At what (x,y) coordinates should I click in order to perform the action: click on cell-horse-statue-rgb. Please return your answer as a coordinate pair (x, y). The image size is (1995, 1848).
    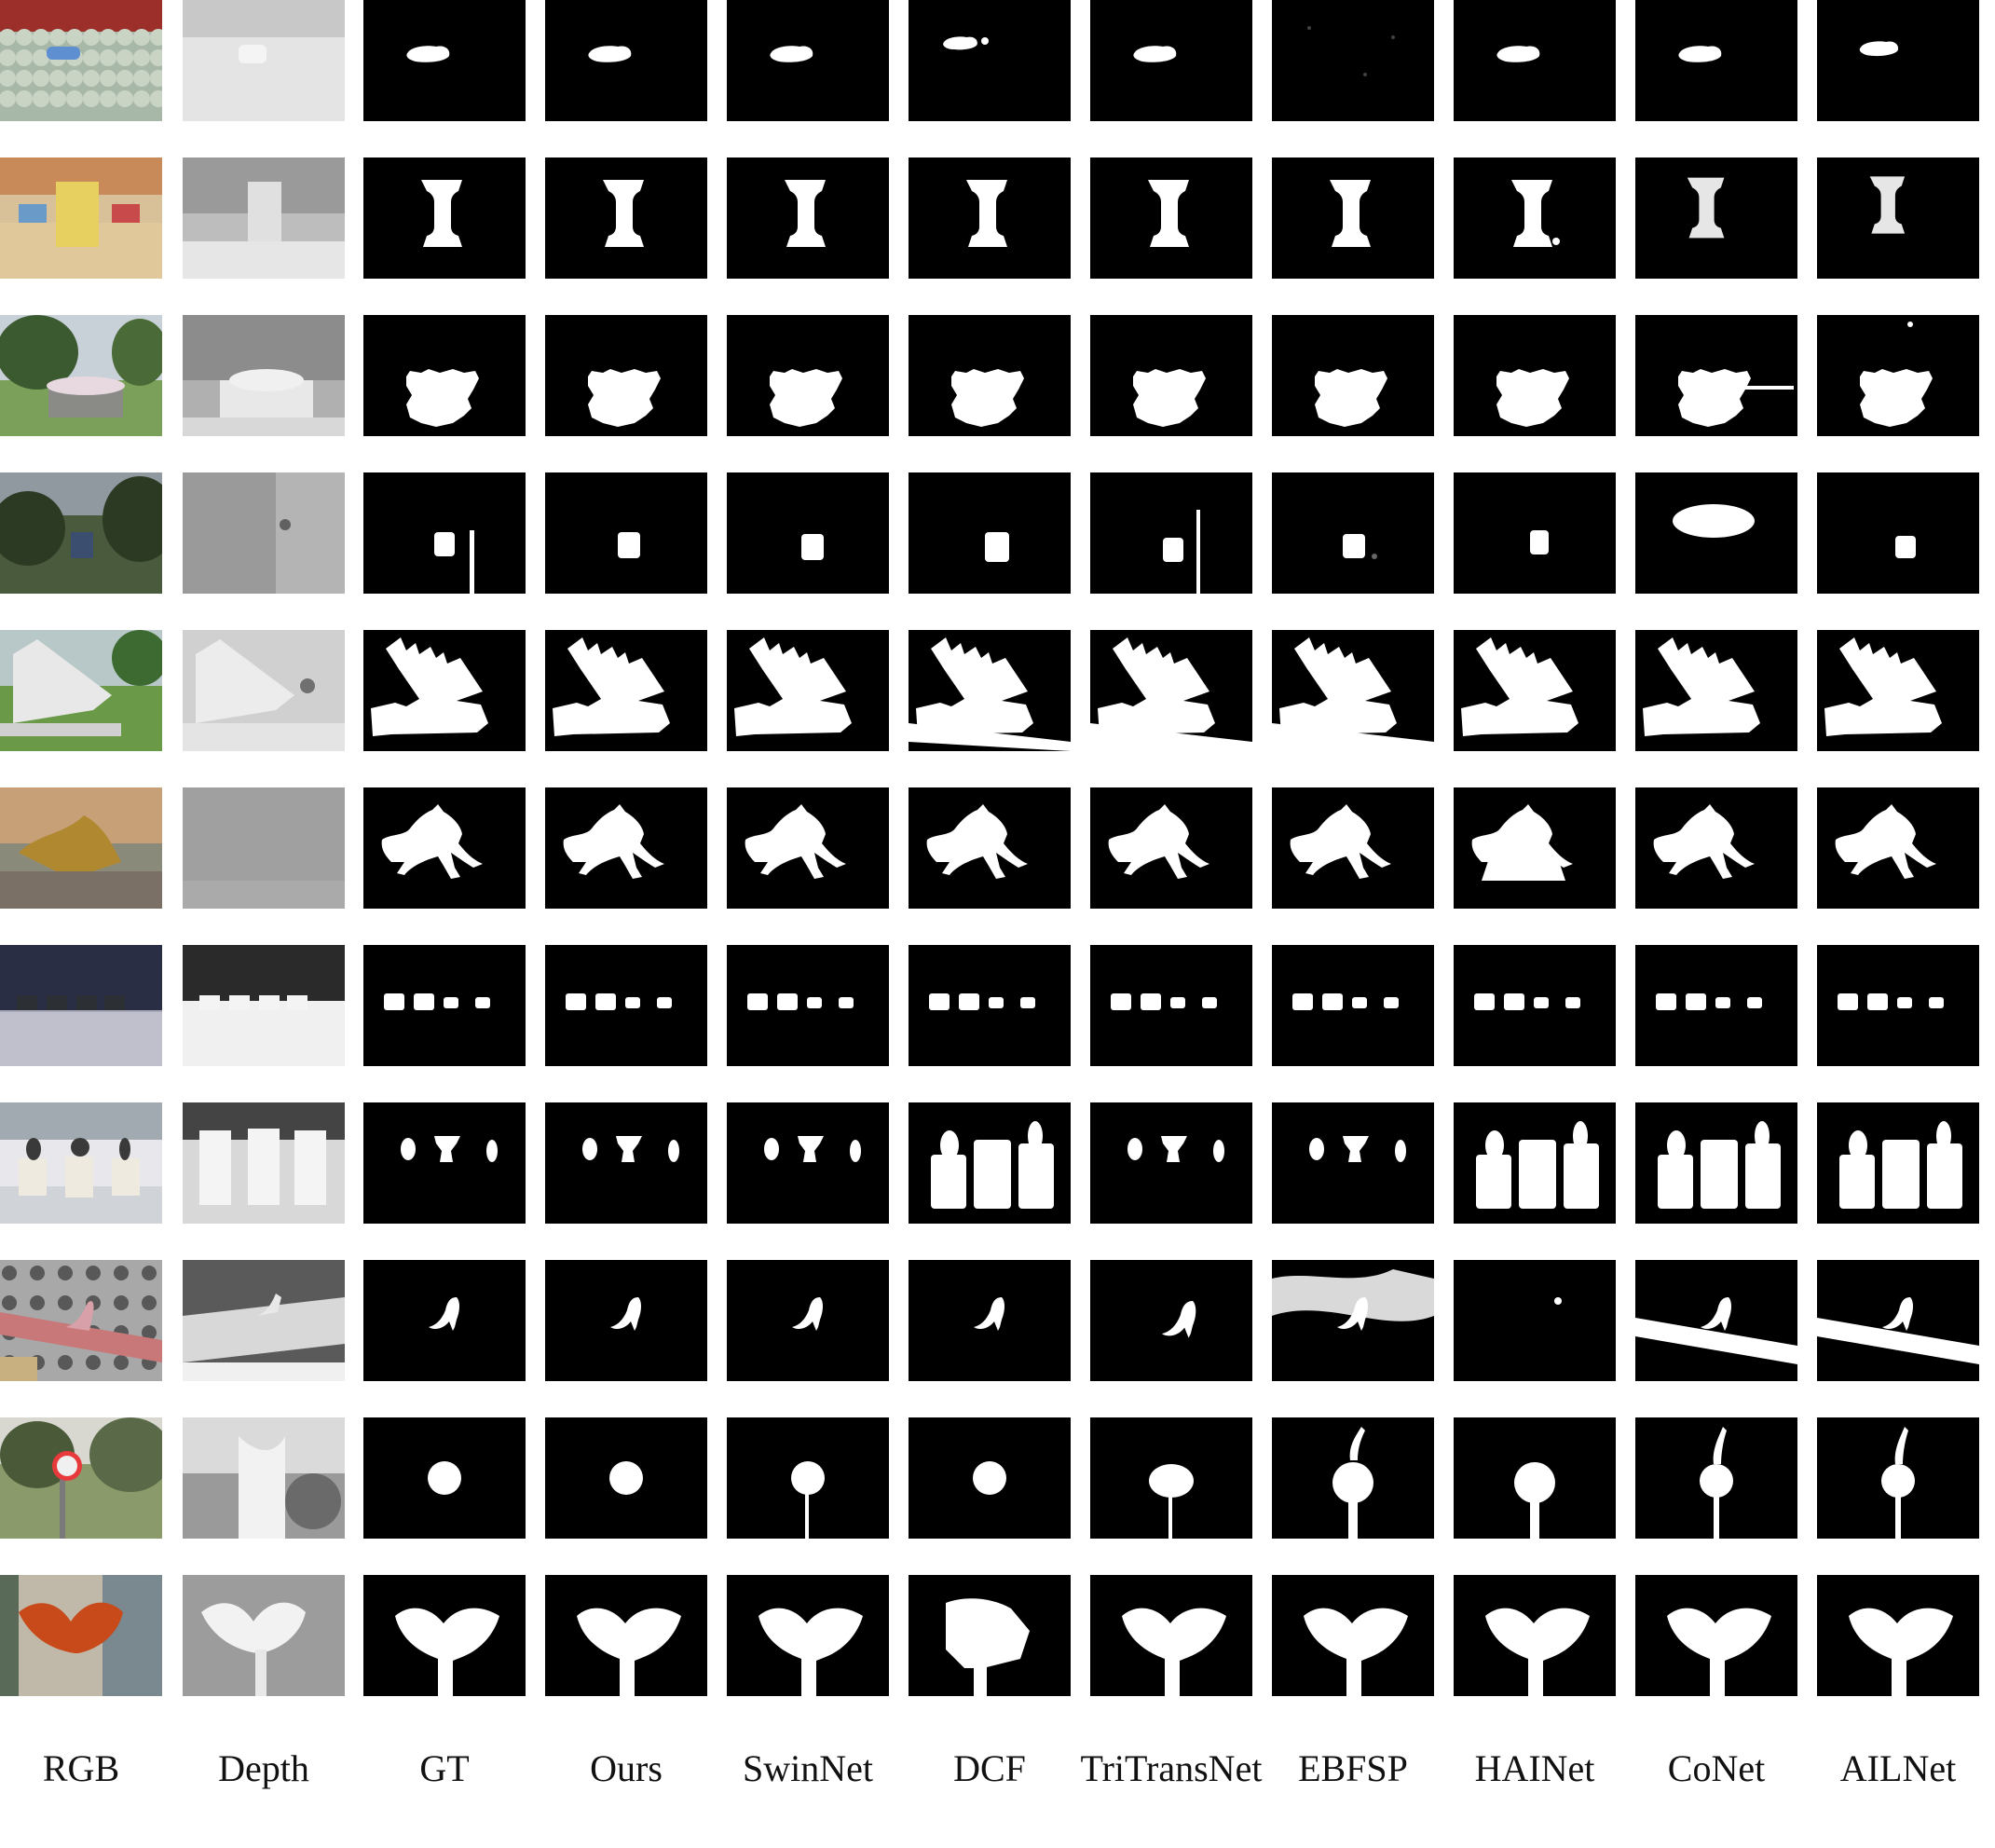
    Looking at the image, I should click on (81, 848).